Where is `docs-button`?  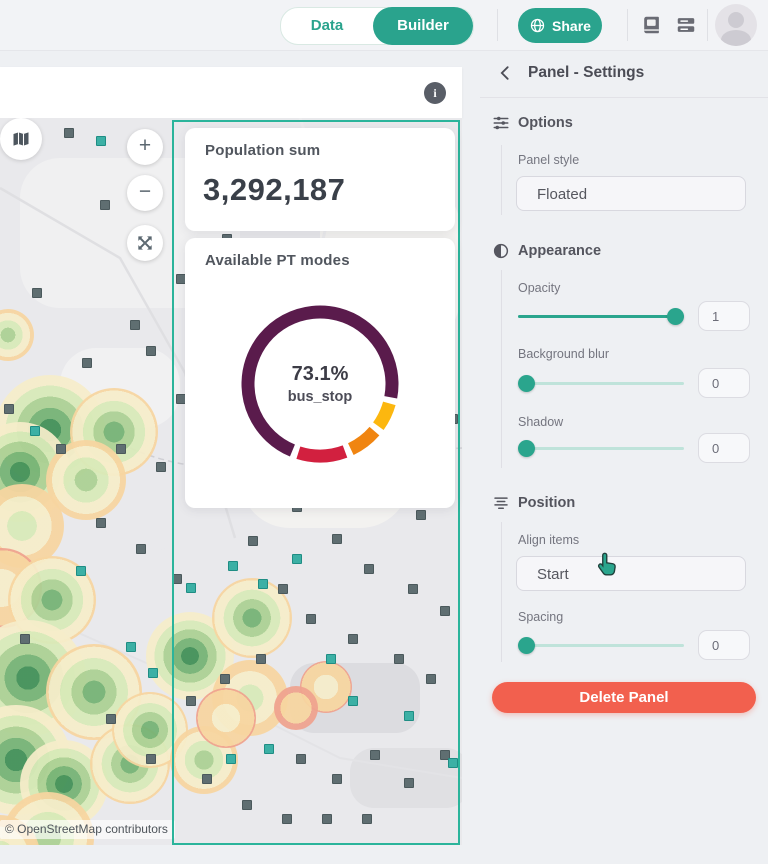 docs-button is located at coordinates (652, 25).